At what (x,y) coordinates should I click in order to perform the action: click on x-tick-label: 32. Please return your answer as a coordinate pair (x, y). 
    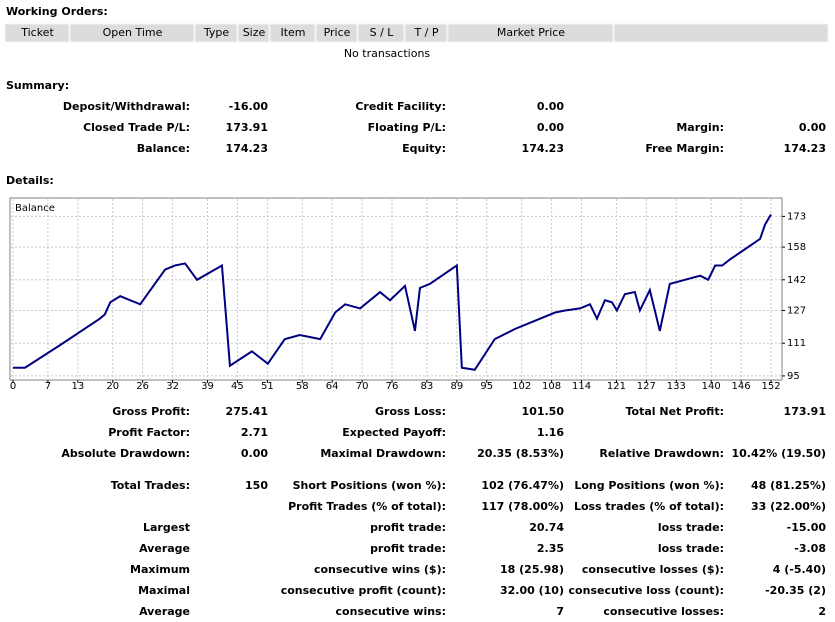
    Looking at the image, I should click on (172, 386).